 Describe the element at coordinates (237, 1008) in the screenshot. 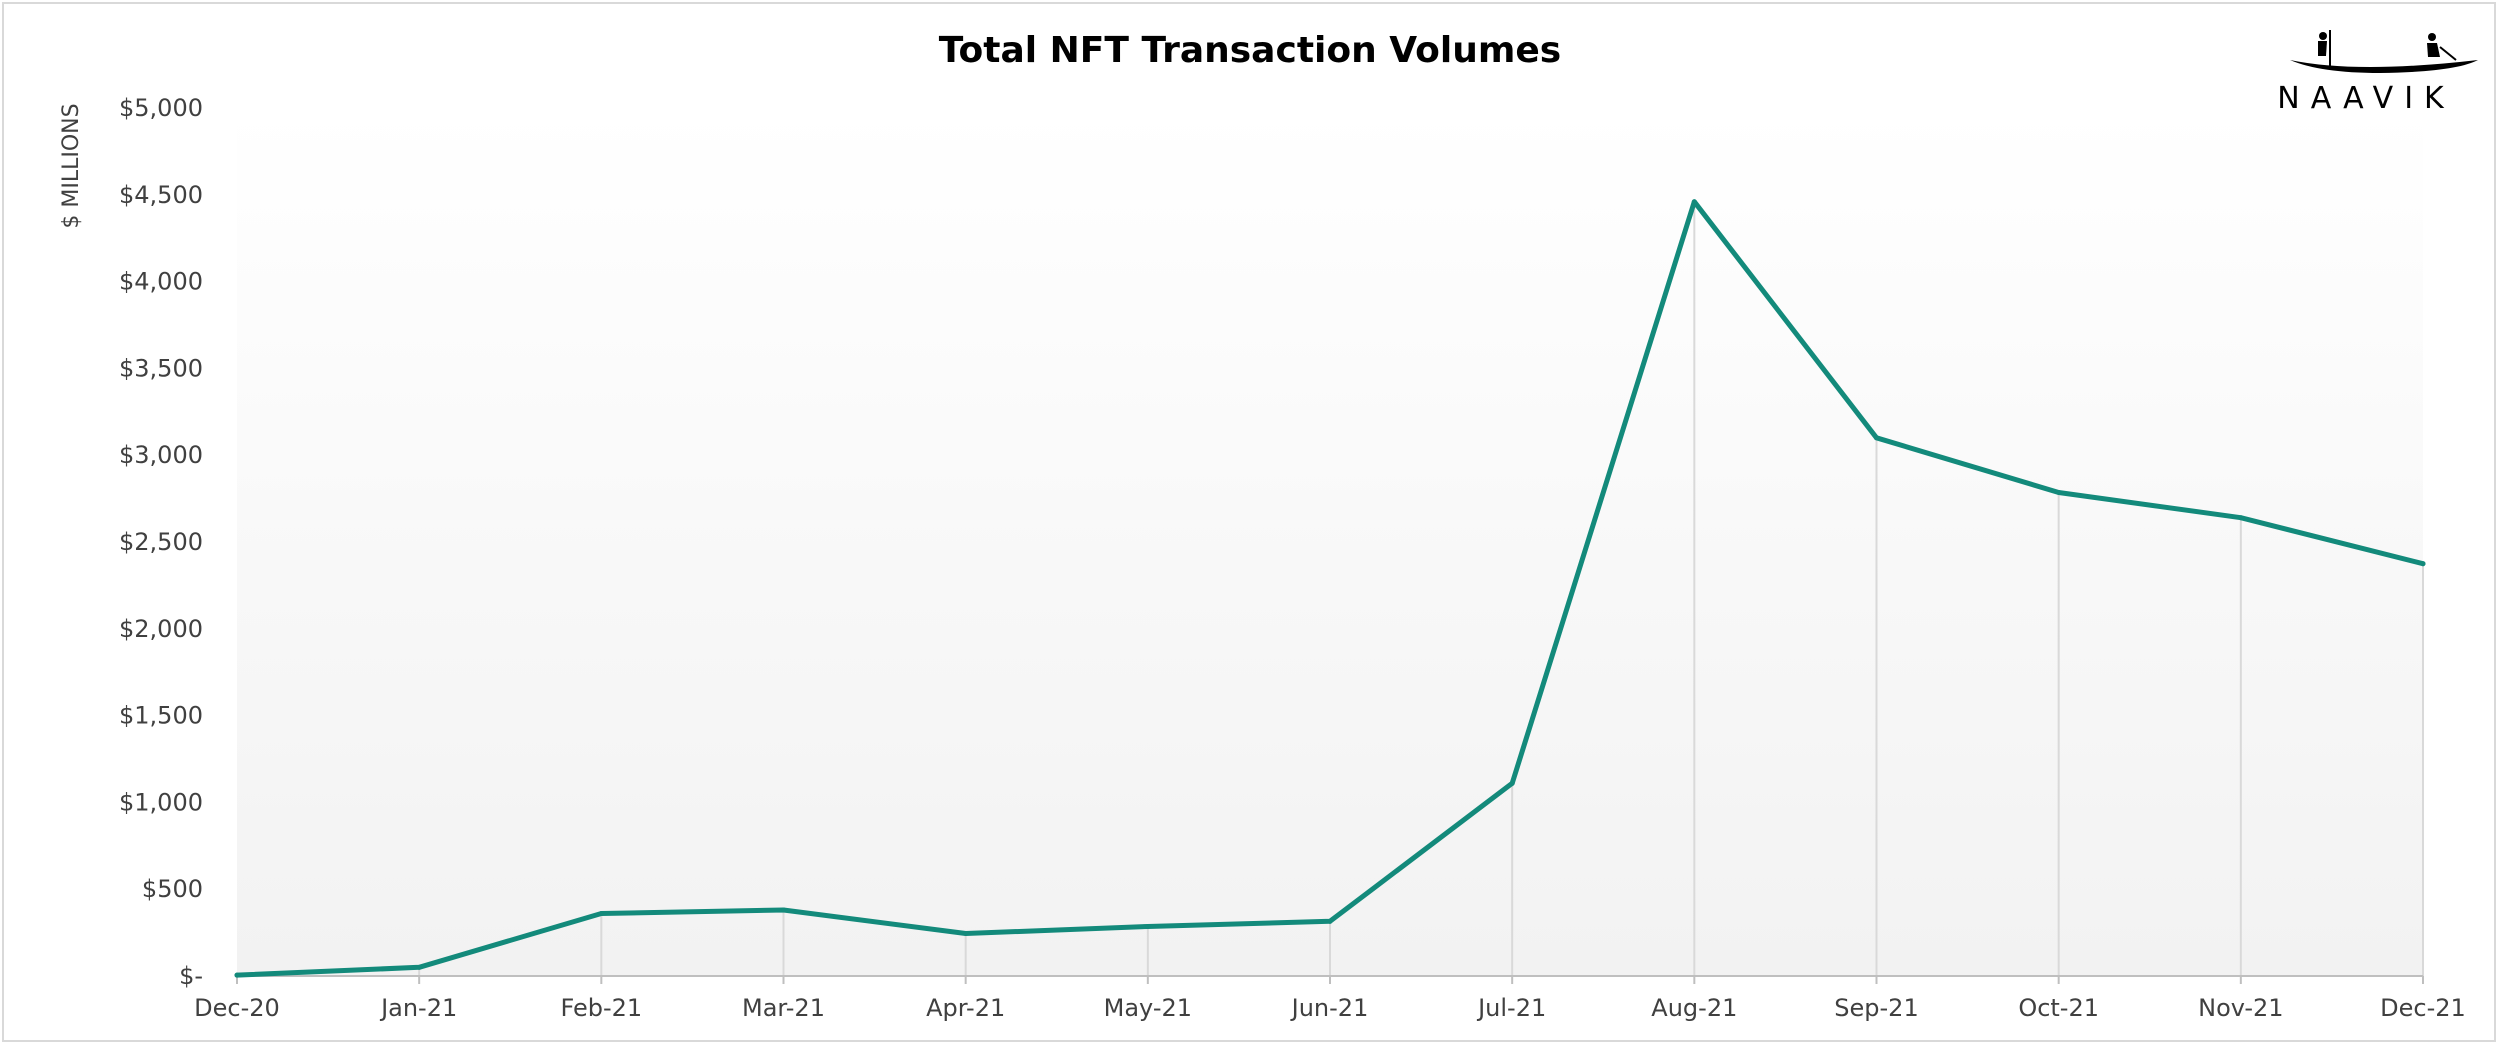

I see `x-tick-label: Dec-20` at that location.